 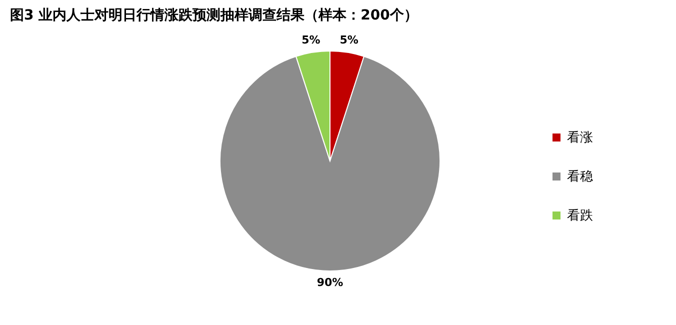 I want to click on data-label: 90%, so click(x=330, y=282).